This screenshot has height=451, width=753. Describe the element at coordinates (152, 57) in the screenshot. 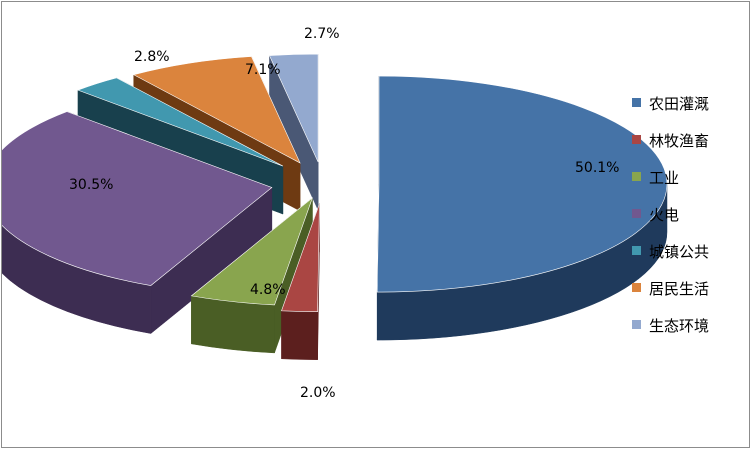

I see `data-label-城镇公共: 2.8%` at that location.